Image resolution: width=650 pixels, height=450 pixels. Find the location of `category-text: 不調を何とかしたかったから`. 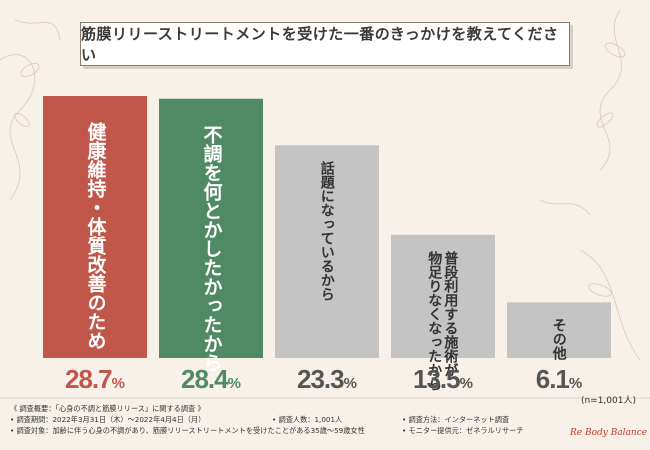

category-text: 不調を何とかしたかったから is located at coordinates (211, 248).